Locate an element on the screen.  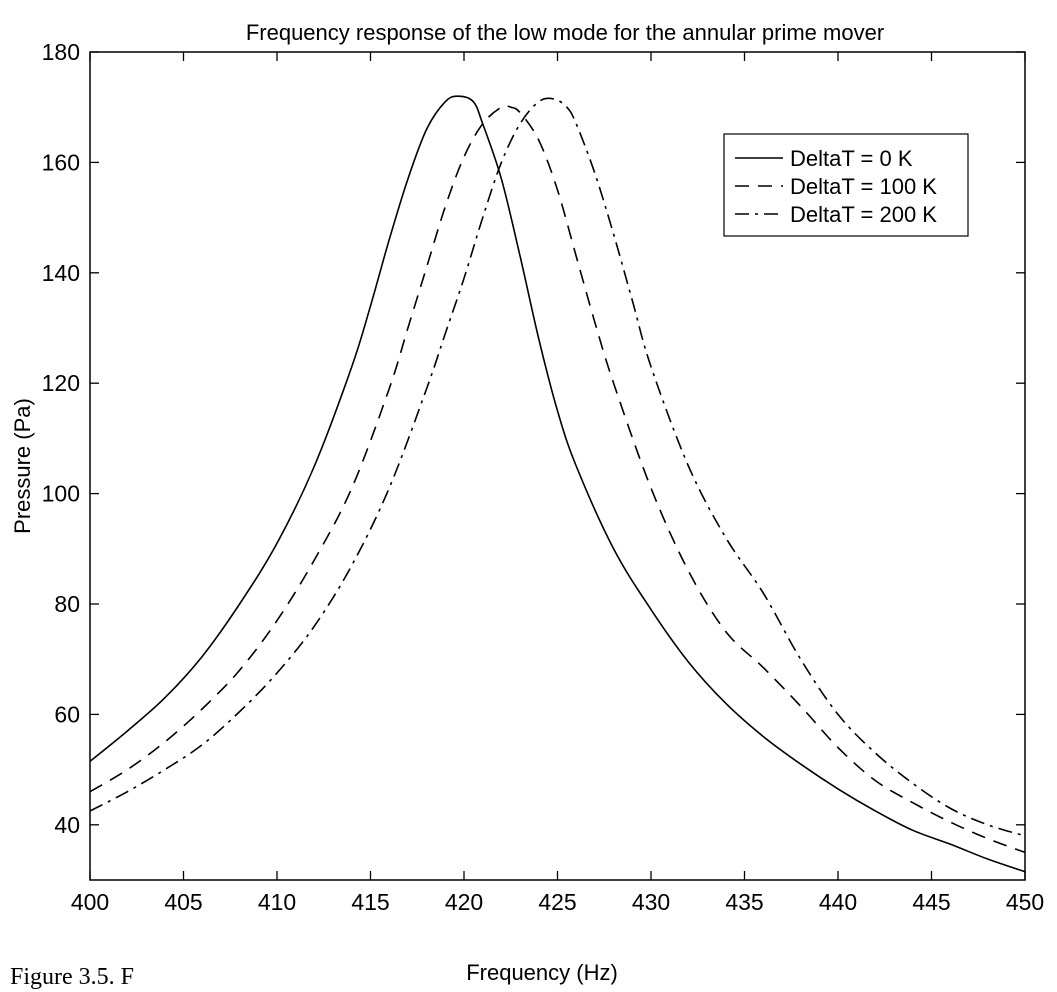
x-tick-label: 405 is located at coordinates (183, 902).